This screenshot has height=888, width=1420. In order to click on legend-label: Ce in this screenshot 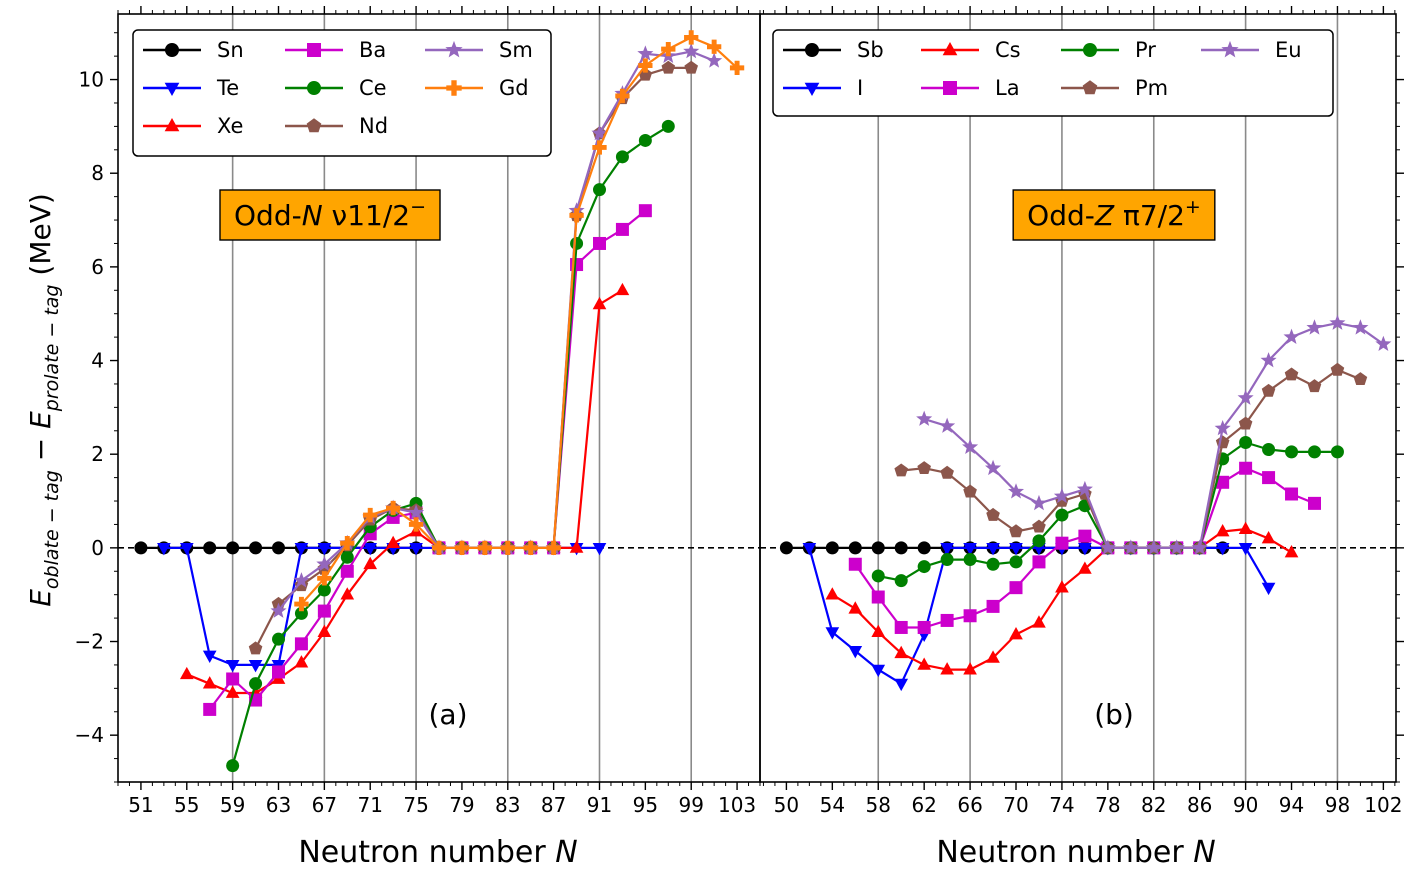, I will do `click(373, 88)`.